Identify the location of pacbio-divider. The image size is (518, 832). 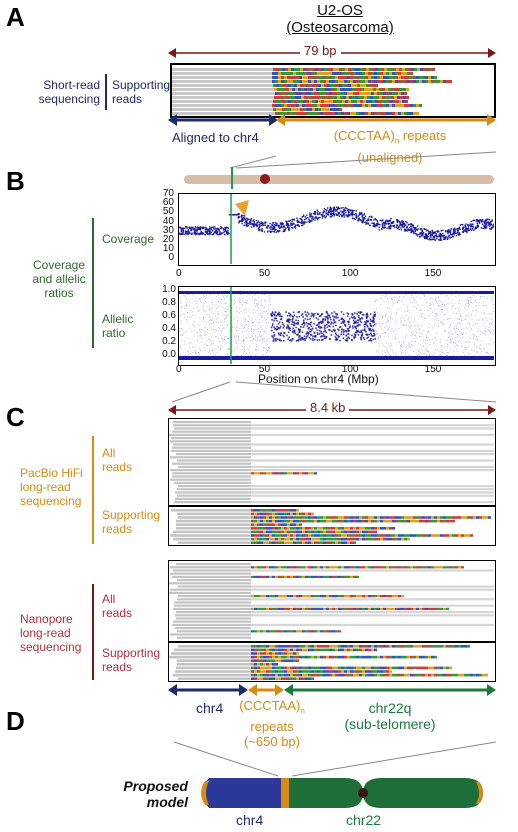
(93, 490).